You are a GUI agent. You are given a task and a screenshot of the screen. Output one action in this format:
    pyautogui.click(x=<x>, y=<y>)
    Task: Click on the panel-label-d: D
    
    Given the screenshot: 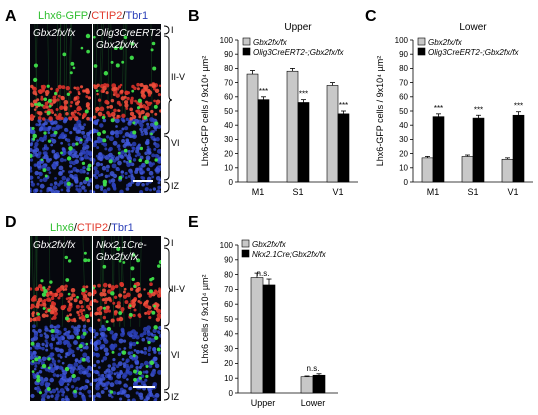 What is the action you would take?
    pyautogui.click(x=11, y=223)
    